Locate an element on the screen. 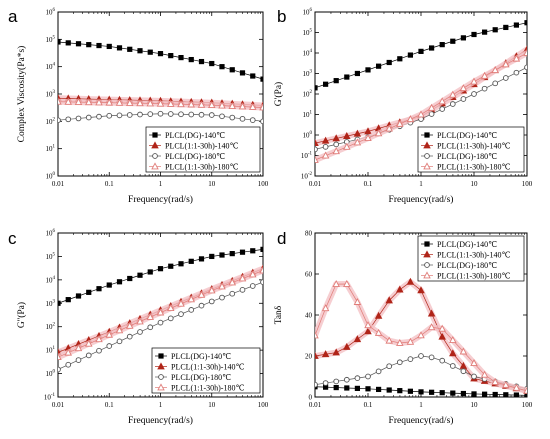  y-tick-label: 103 is located at coordinates (308, 74).